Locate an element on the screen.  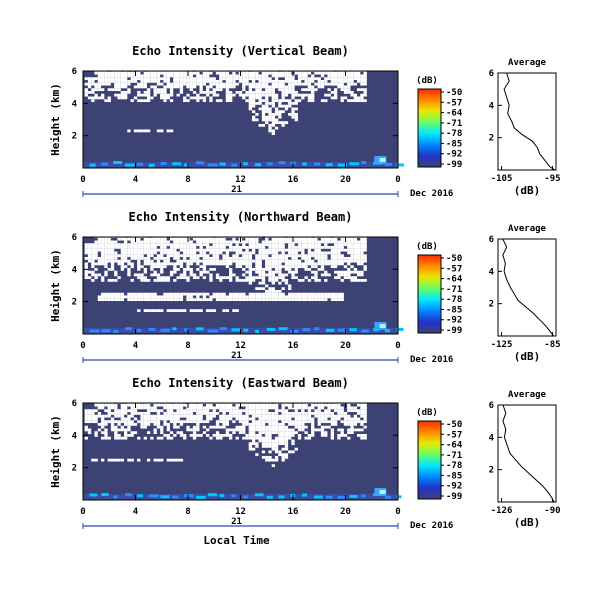
x-tick-label: 0 is located at coordinates (397, 180).